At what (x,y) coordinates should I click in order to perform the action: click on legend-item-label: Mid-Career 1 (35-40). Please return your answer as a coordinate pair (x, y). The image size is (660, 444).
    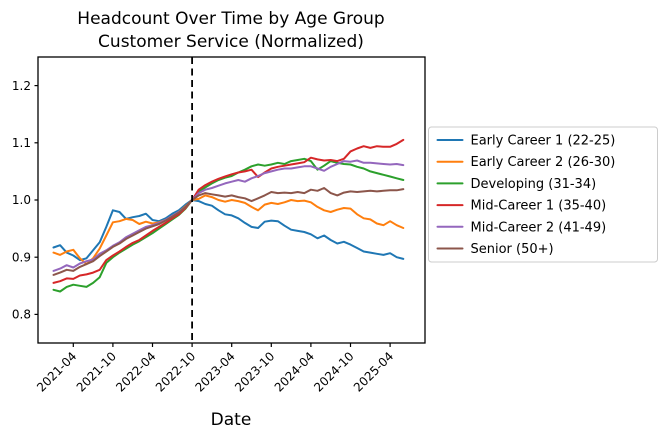
    Looking at the image, I should click on (539, 206).